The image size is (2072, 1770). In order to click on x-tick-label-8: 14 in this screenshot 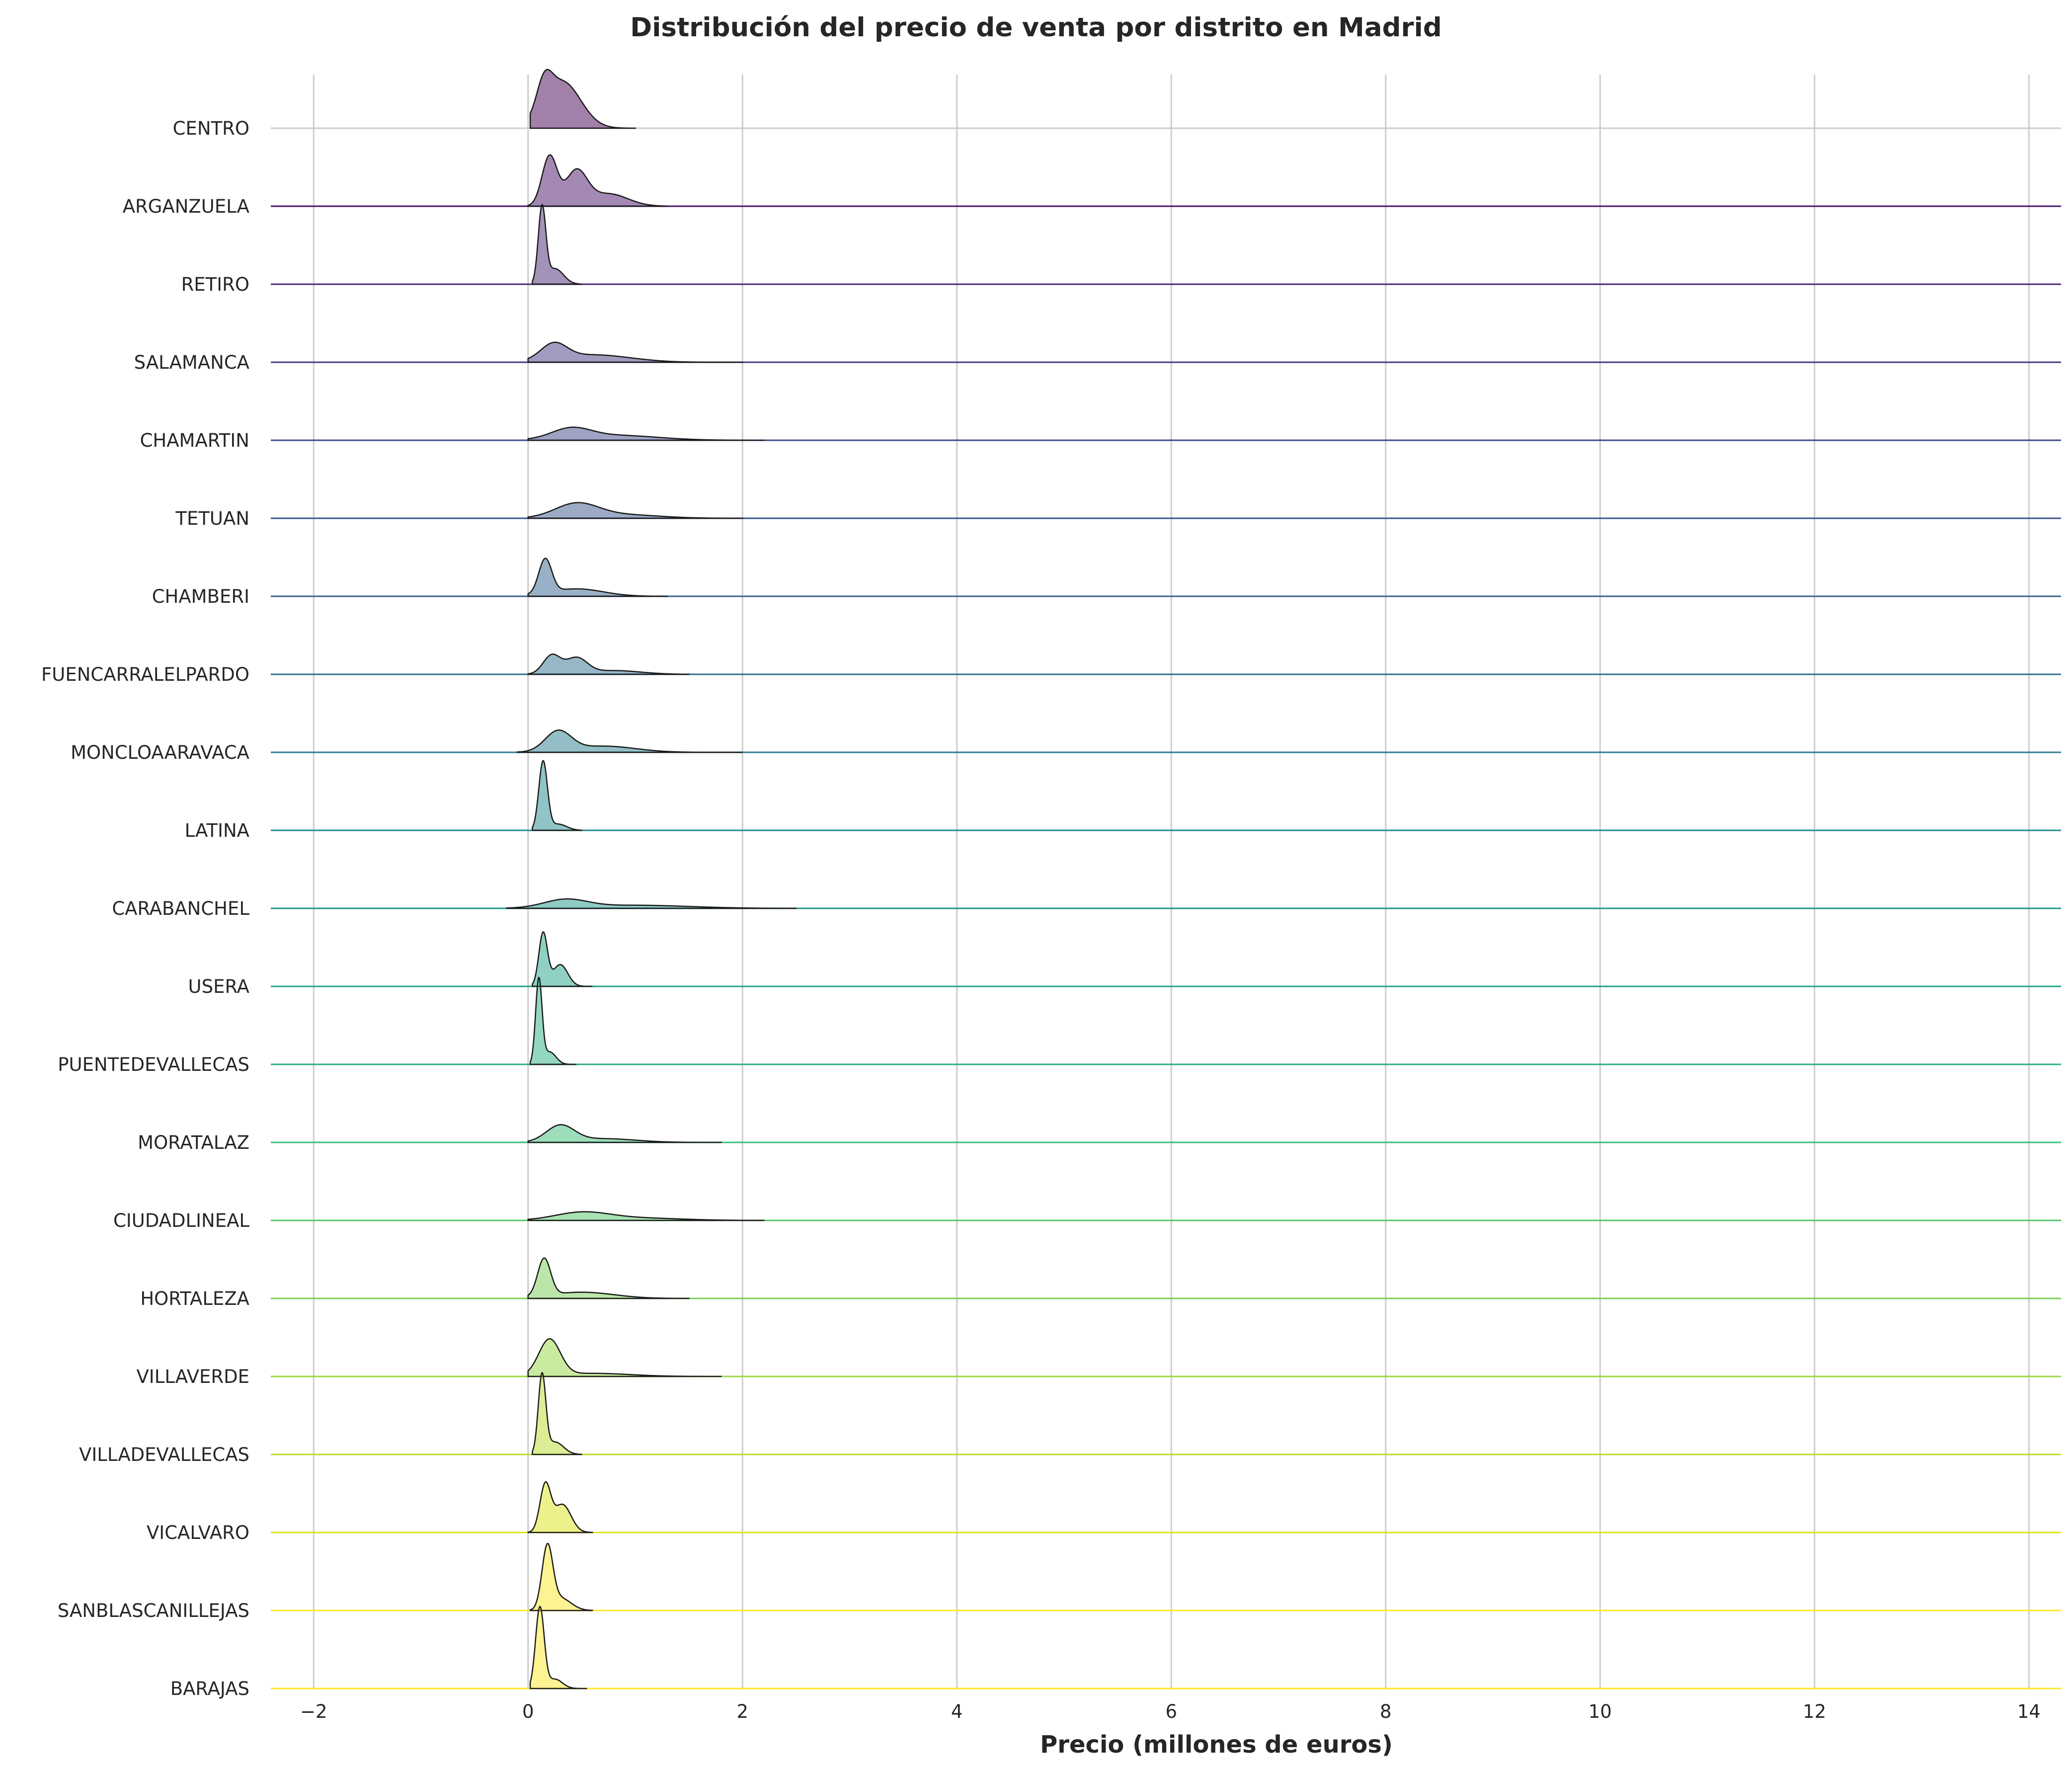, I will do `click(2029, 1711)`.